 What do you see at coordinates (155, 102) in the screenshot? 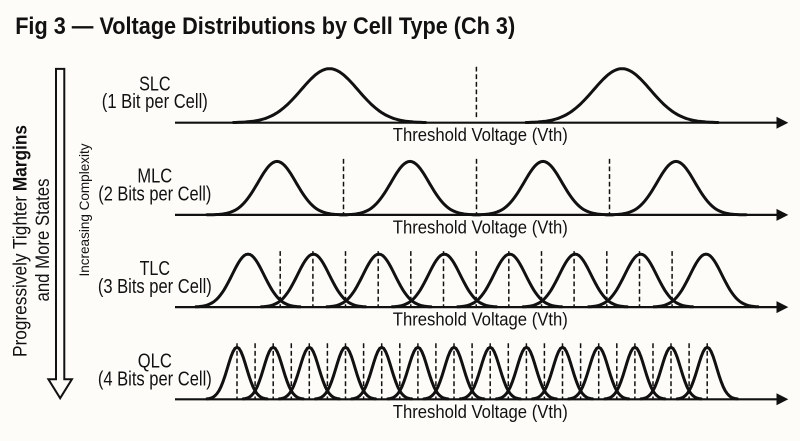
I see `svg-text: (1 Bit per Cell)` at bounding box center [155, 102].